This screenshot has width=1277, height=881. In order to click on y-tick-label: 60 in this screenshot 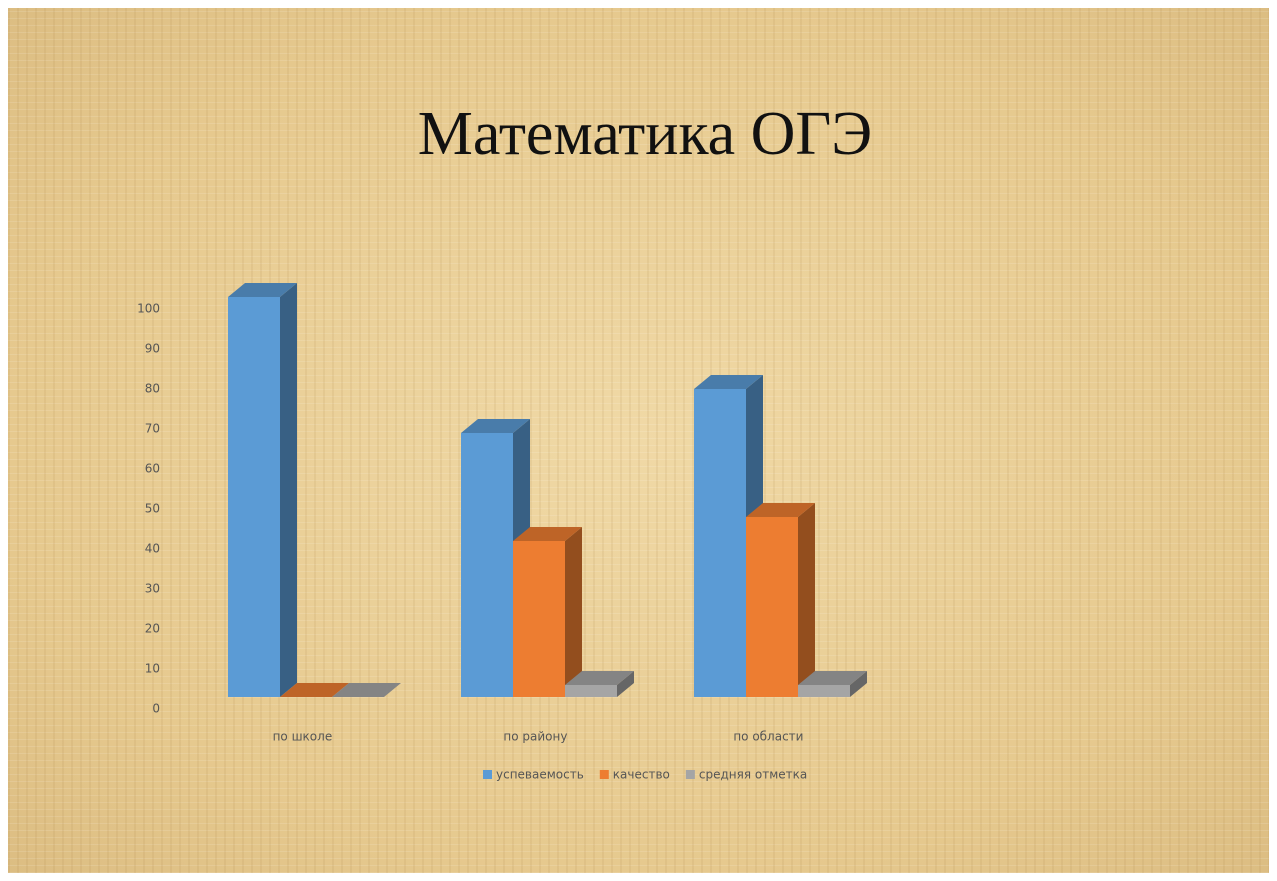, I will do `click(152, 469)`.